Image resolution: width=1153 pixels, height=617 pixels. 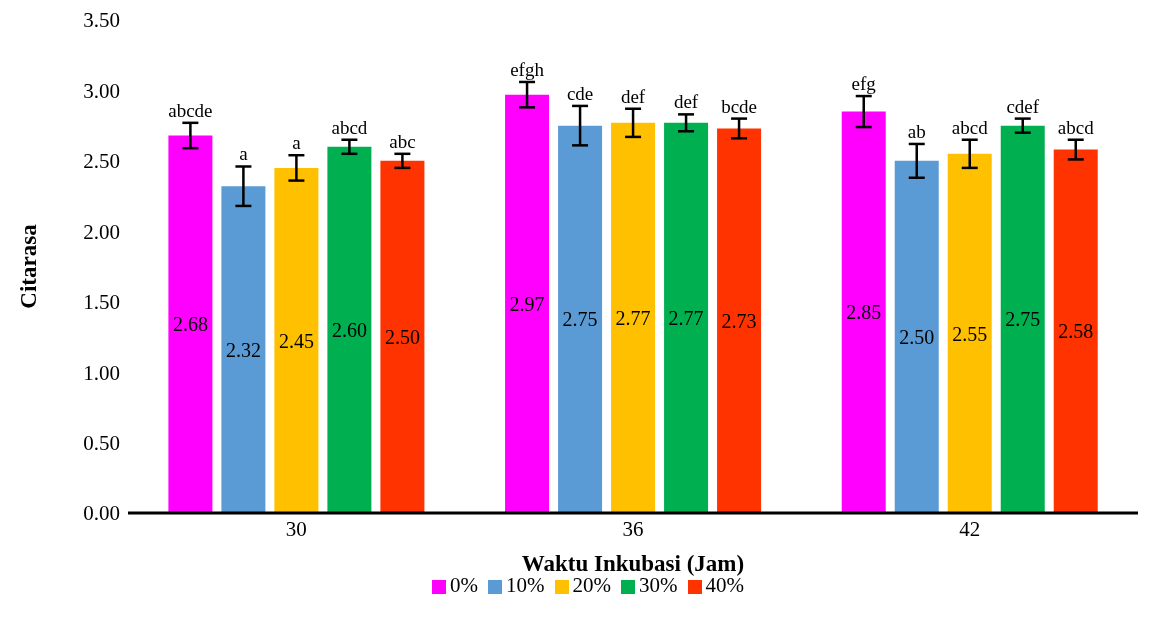 I want to click on y-tick-label: 3.50, so click(x=101, y=20).